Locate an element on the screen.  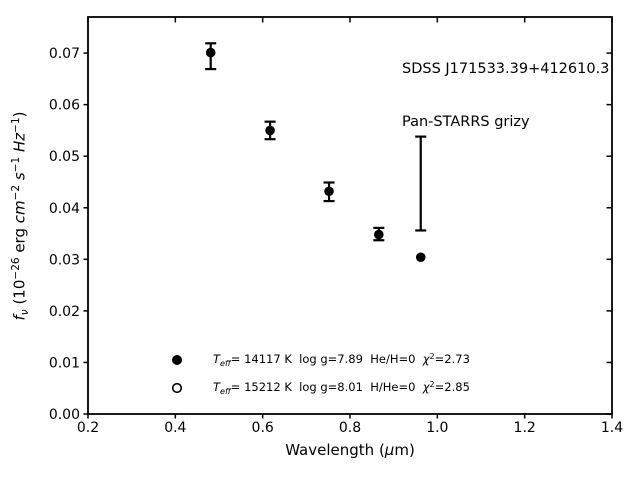
x-tick-label: 1.2 is located at coordinates (525, 428).